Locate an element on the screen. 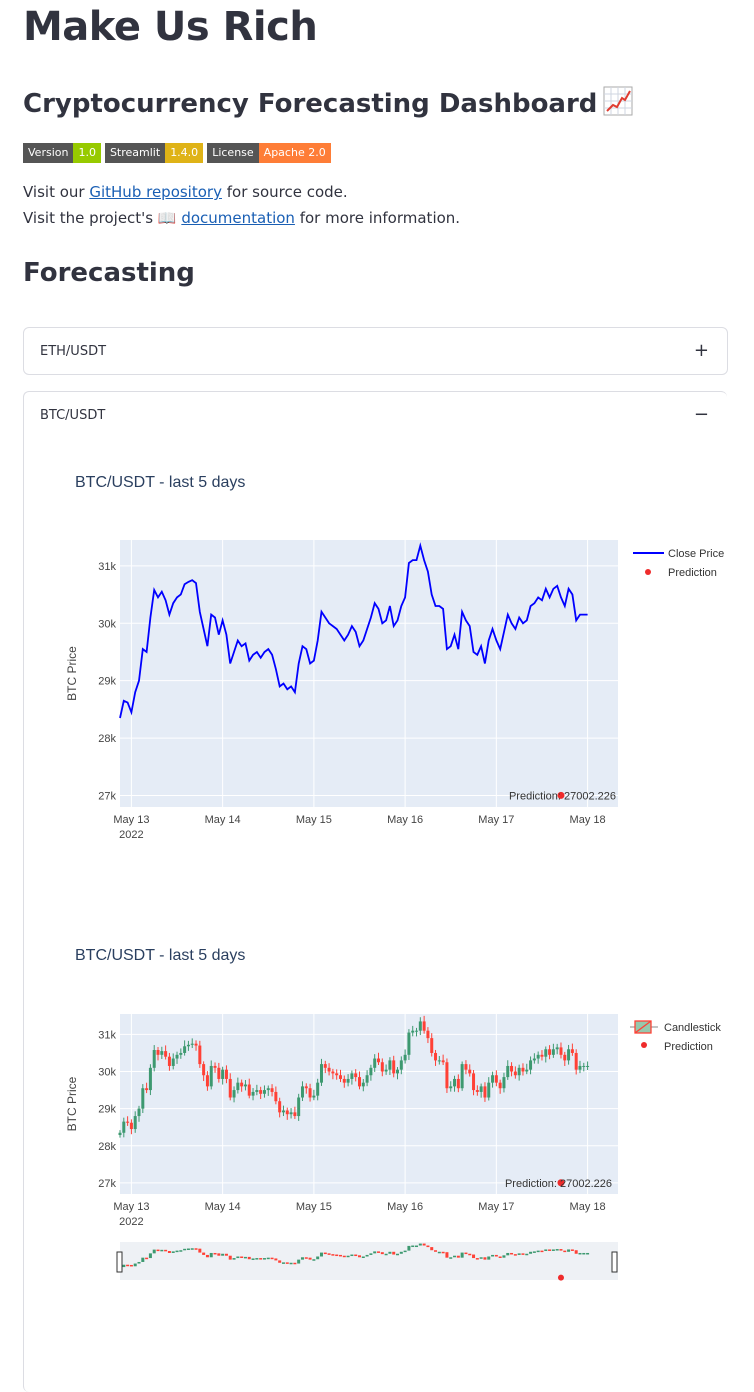 Image resolution: width=754 pixels, height=1392 pixels. documentation-link: documentation is located at coordinates (238, 218).